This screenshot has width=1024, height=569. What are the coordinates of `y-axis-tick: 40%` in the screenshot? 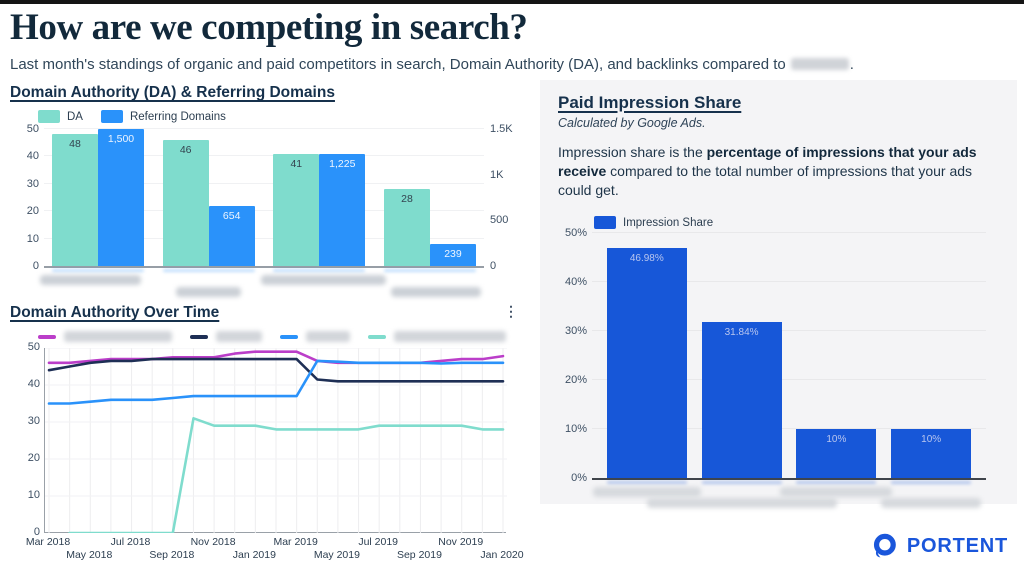 It's located at (575, 282).